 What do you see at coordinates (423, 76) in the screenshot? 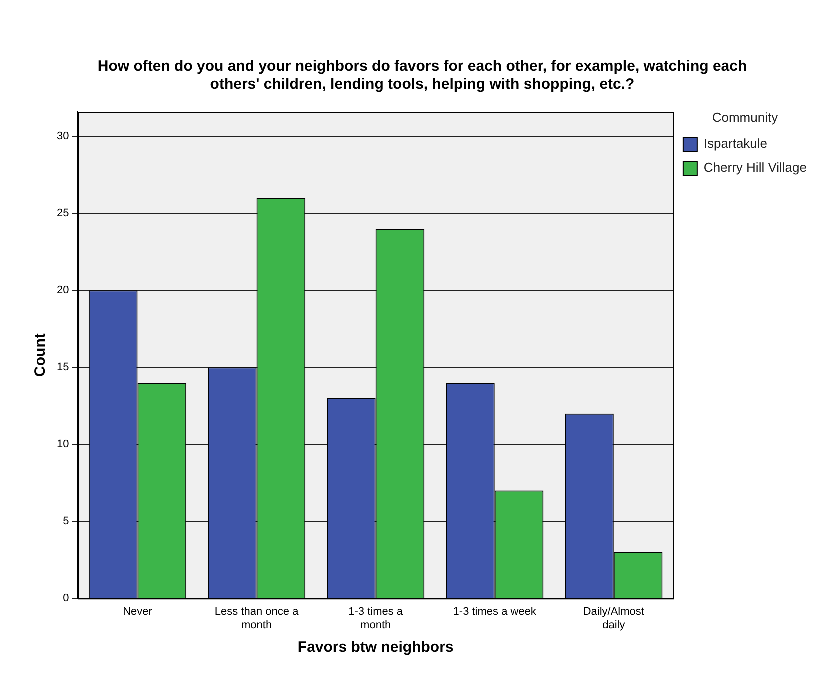
I see `chart-title: How often do you and your neighbors do favors for each other, for example, watching each others' children, lending tools, helping with shopping, etc.?` at bounding box center [423, 76].